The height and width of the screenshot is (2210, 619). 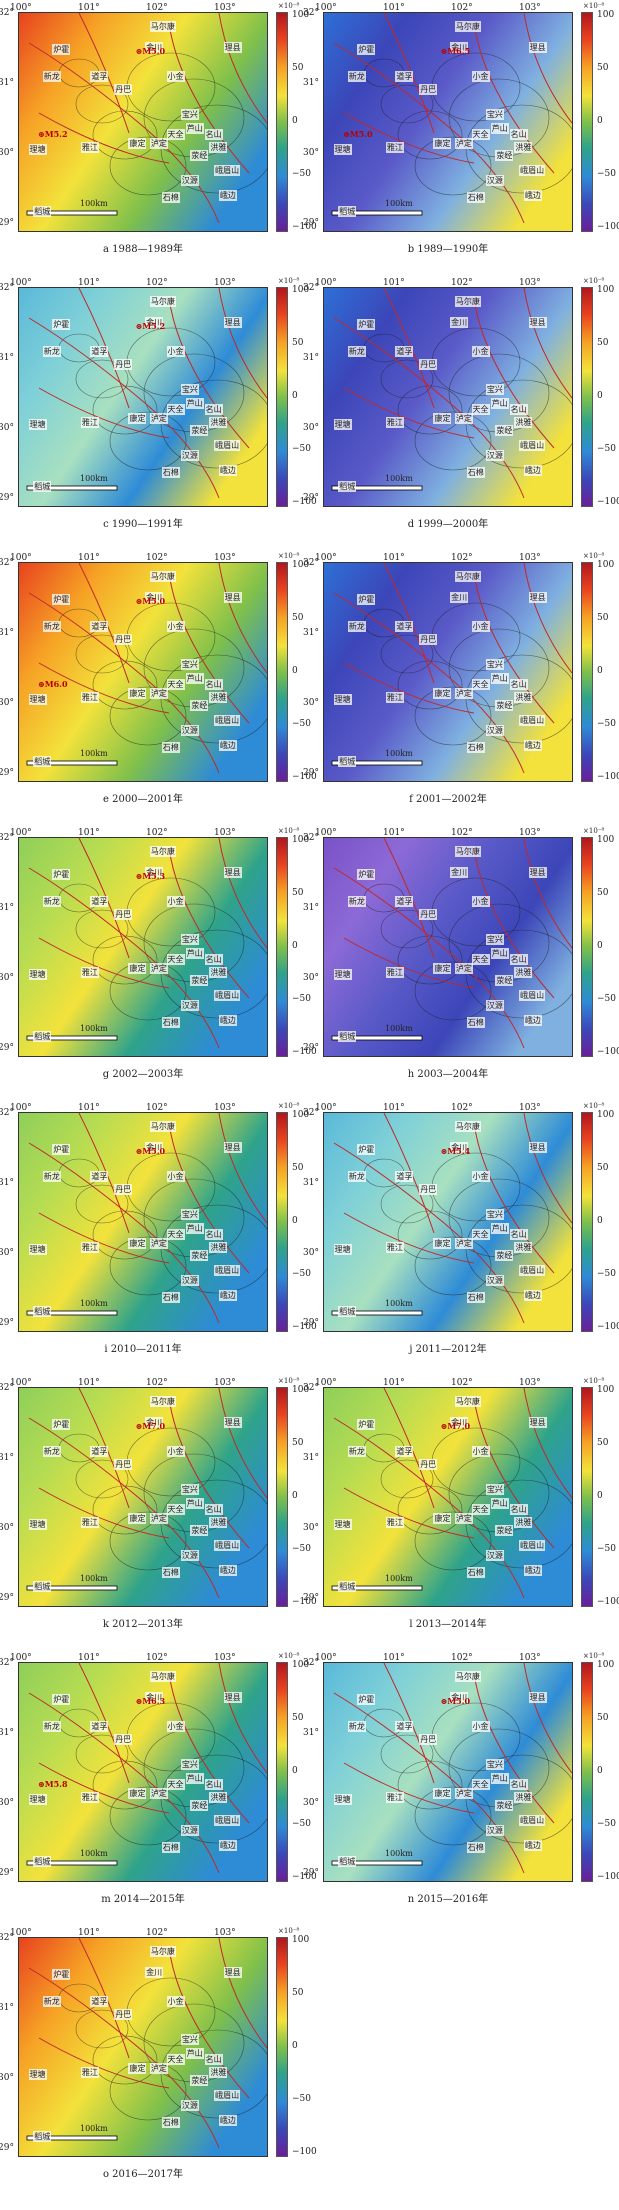 What do you see at coordinates (455, 51) in the screenshot?
I see `earthquake-marker: ⊛M6.5` at bounding box center [455, 51].